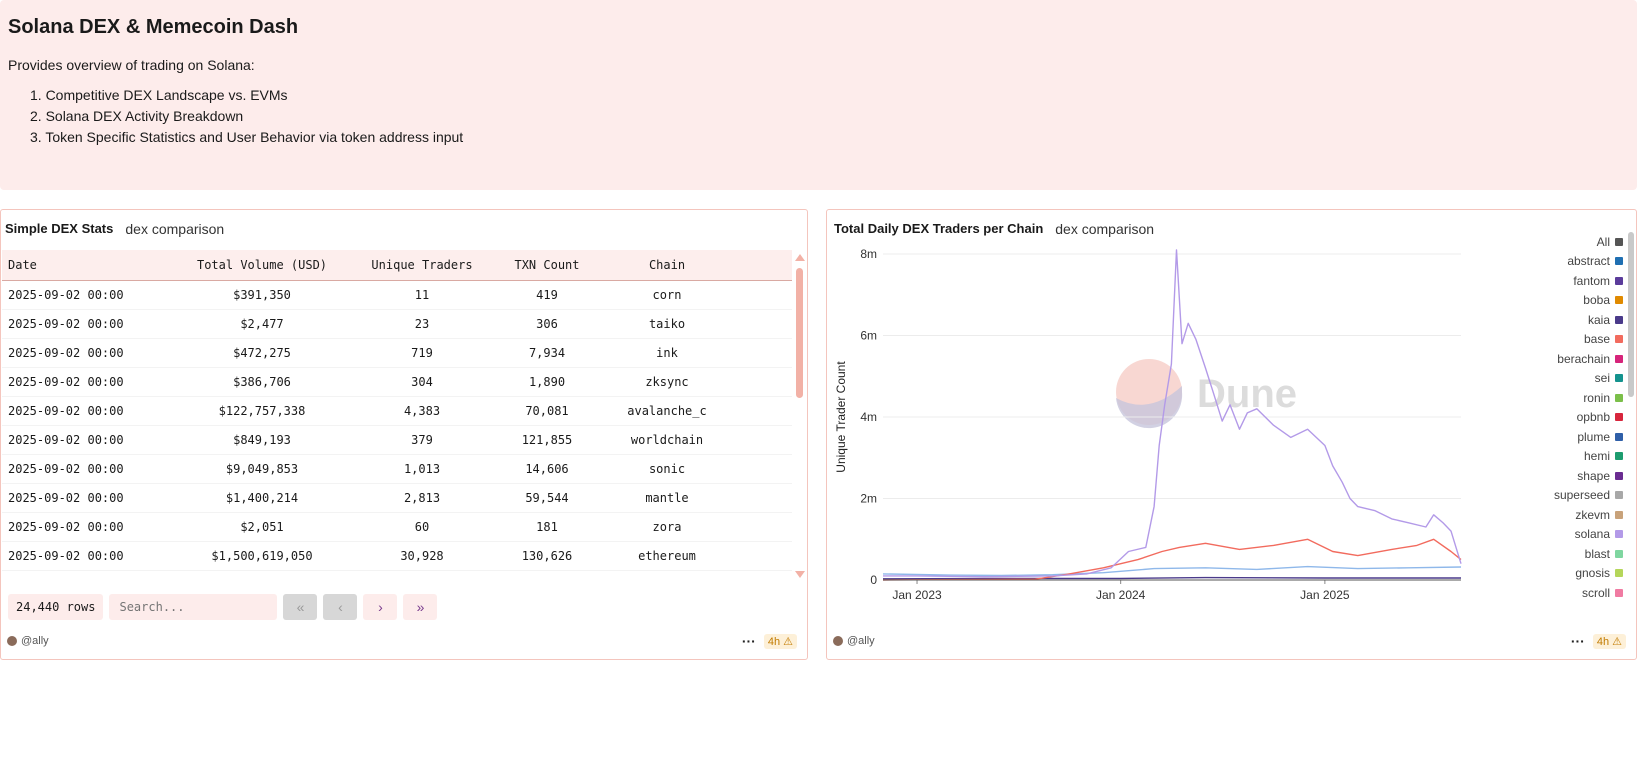 The image size is (1643, 780). I want to click on table-cell: 1,890, so click(547, 382).